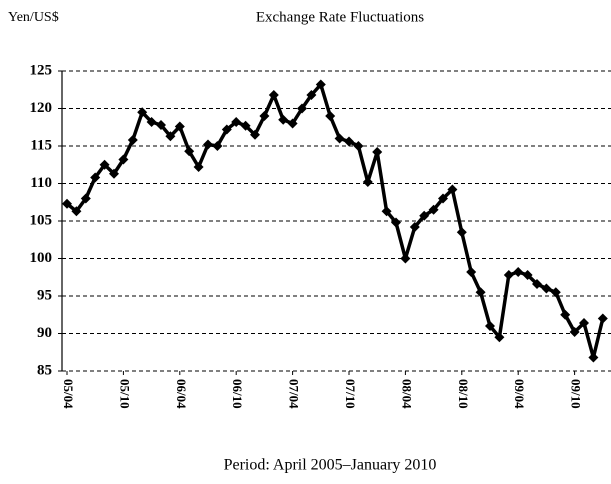 This screenshot has width=611, height=484. What do you see at coordinates (68, 394) in the screenshot?
I see `x-tick-label: 05/04` at bounding box center [68, 394].